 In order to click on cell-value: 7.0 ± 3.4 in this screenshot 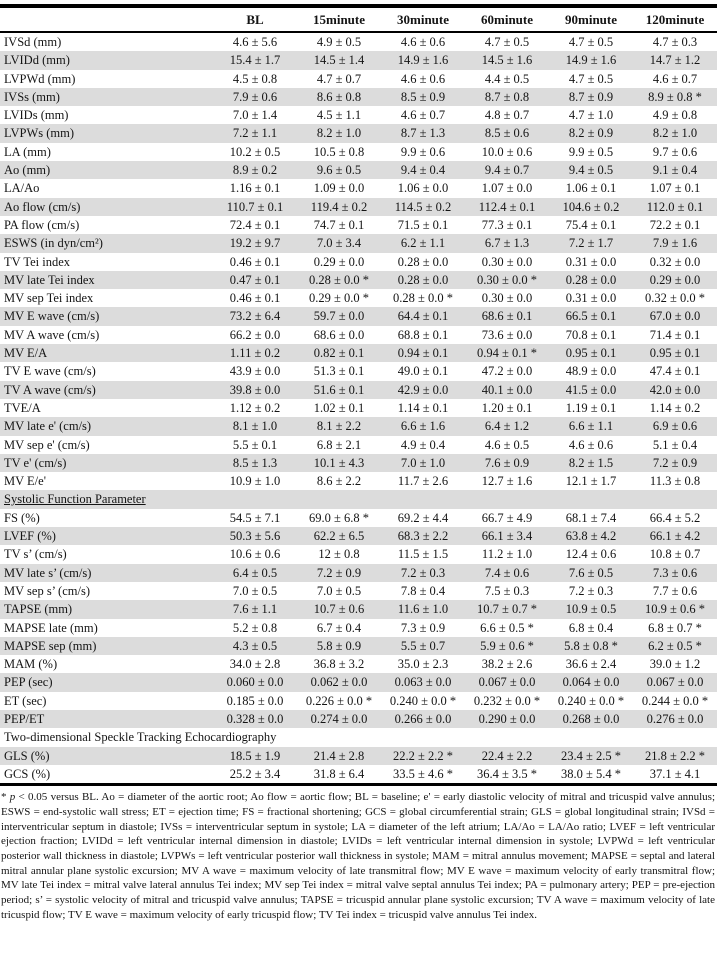, I will do `click(339, 243)`.